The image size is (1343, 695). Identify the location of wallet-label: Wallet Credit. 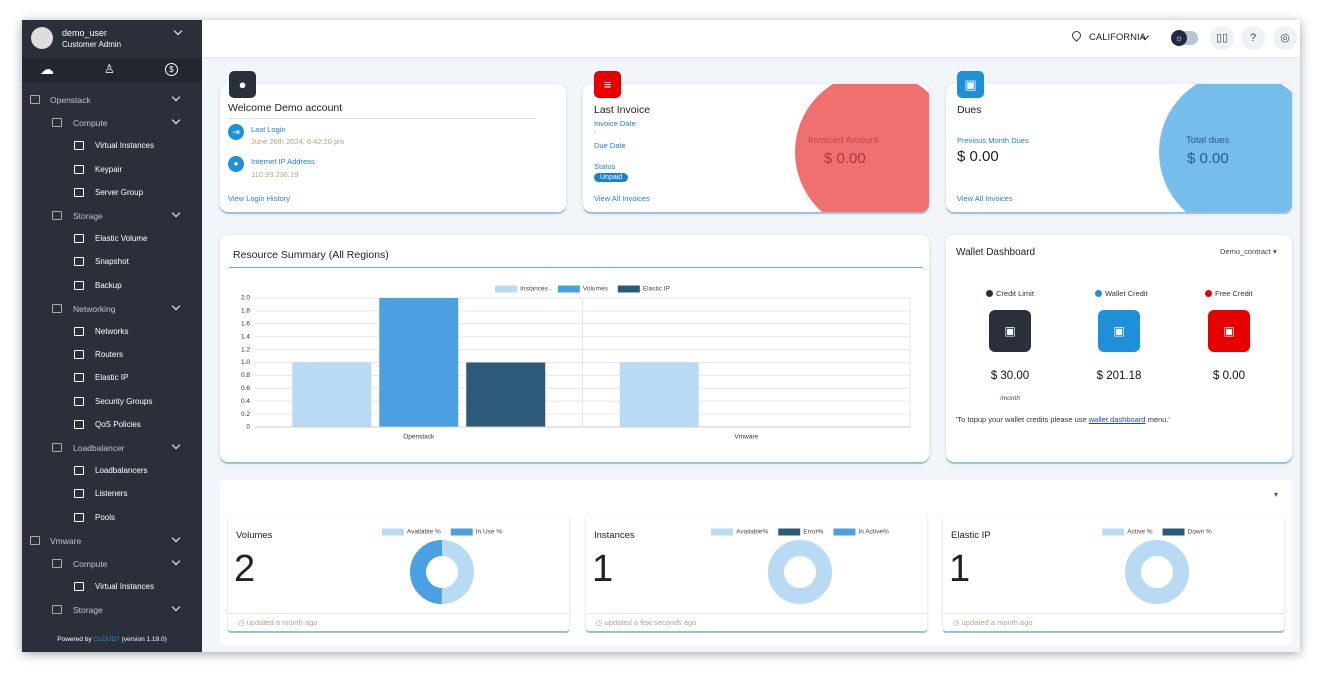
(1126, 293).